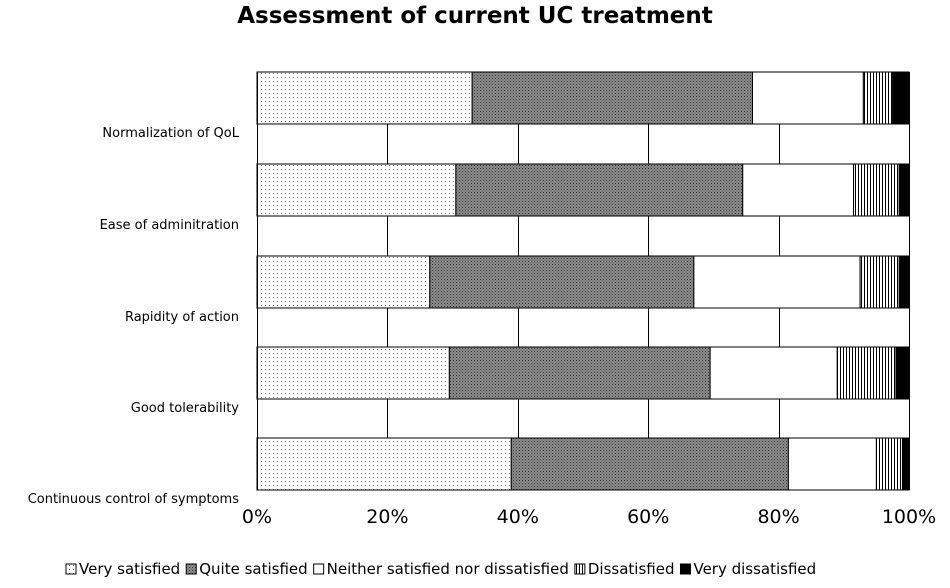 The height and width of the screenshot is (588, 950). Describe the element at coordinates (185, 408) in the screenshot. I see `category-label: Good tolerability` at that location.